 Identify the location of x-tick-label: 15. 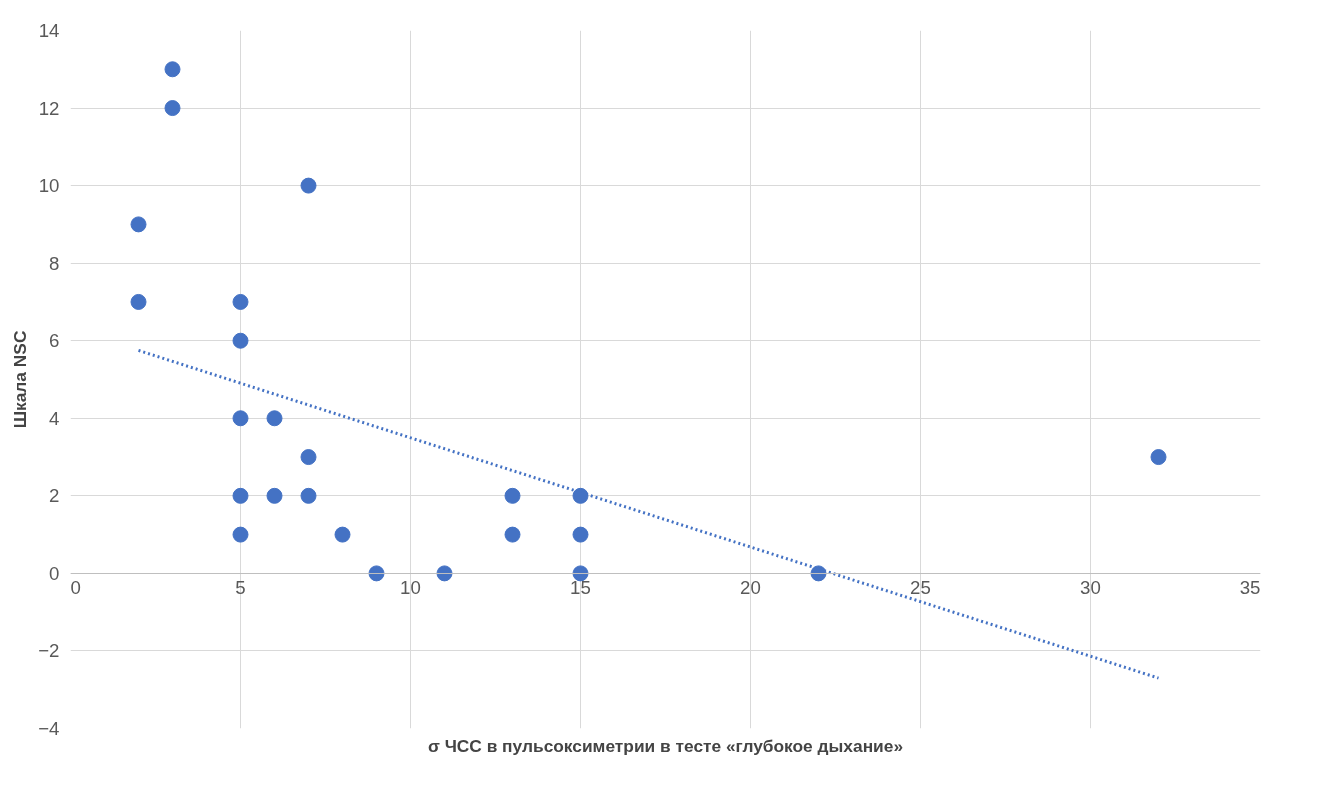
(580, 588).